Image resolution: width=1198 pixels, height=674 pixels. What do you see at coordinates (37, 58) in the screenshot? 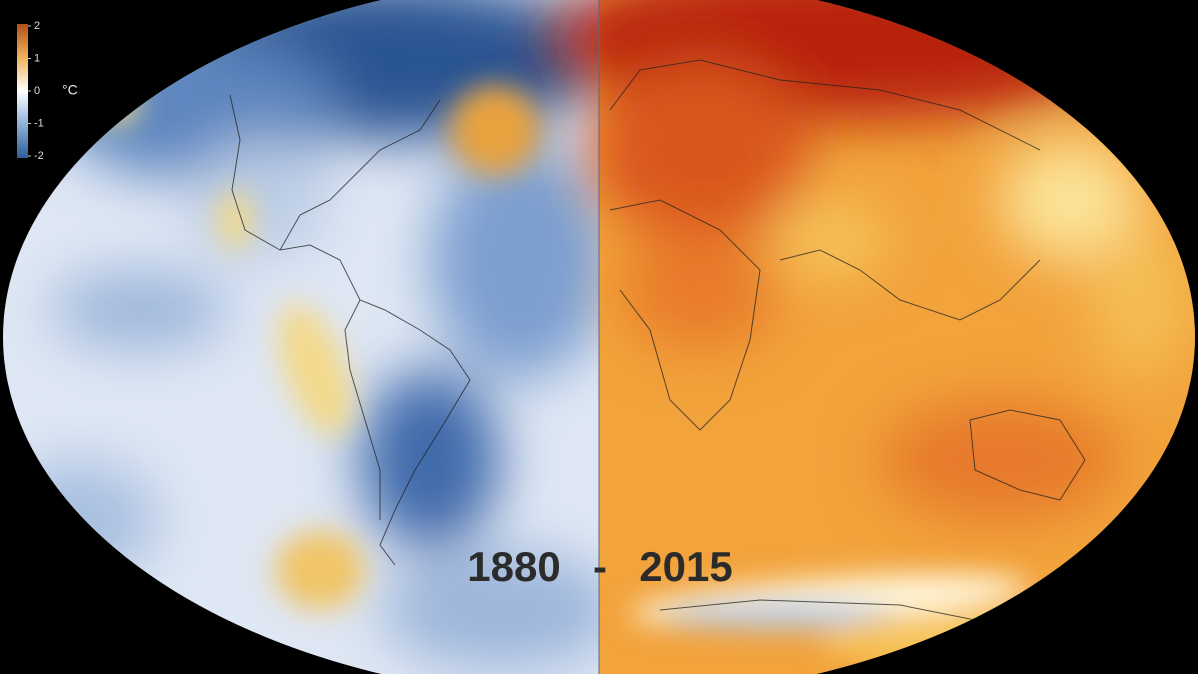
I see `legend-tick-label: 1` at bounding box center [37, 58].